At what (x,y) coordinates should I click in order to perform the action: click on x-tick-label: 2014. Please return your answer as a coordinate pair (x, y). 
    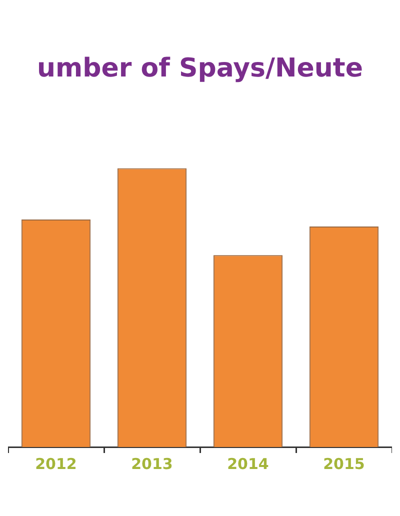
    Looking at the image, I should click on (248, 463).